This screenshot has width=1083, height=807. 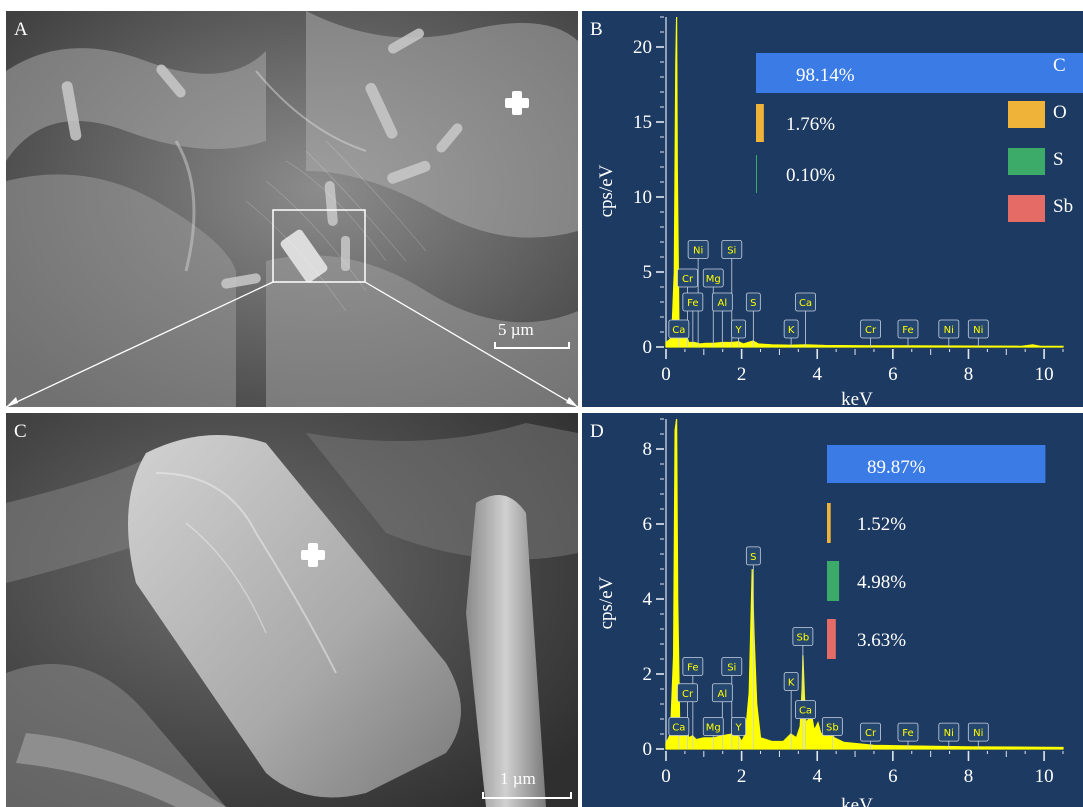 I want to click on composition-percent-label: 98.14%, so click(x=825, y=75).